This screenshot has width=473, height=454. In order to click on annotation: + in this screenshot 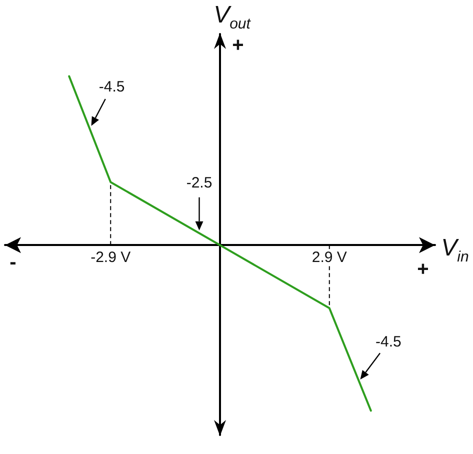, I will do `click(423, 270)`.